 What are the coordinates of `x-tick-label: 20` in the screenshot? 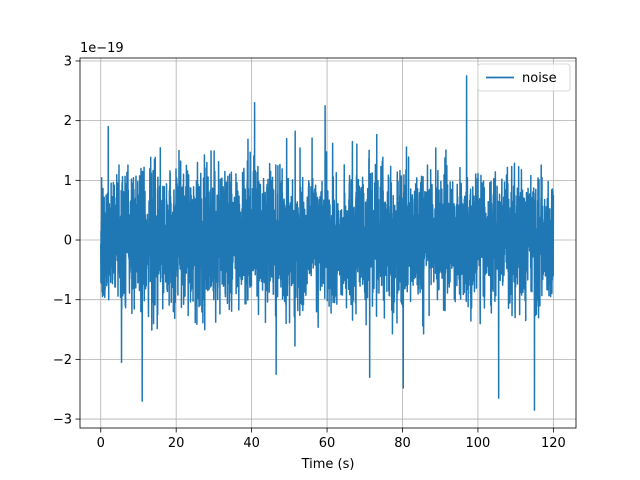 It's located at (176, 443).